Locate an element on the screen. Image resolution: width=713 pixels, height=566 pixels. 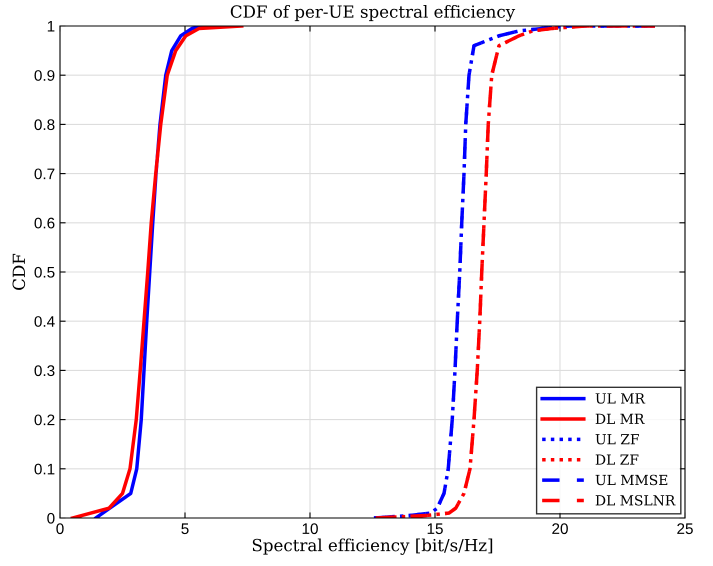
x-tick-label: 0 is located at coordinates (60, 528).